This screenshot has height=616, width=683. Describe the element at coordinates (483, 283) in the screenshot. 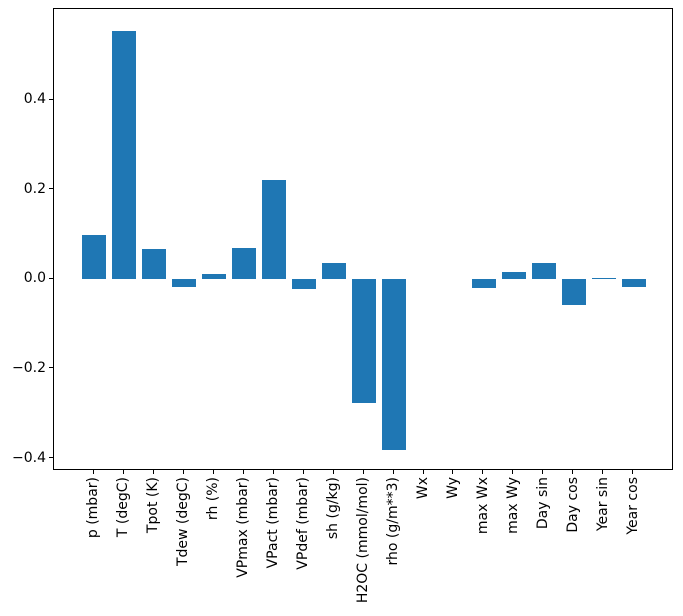

I see `bar-max-wx` at that location.